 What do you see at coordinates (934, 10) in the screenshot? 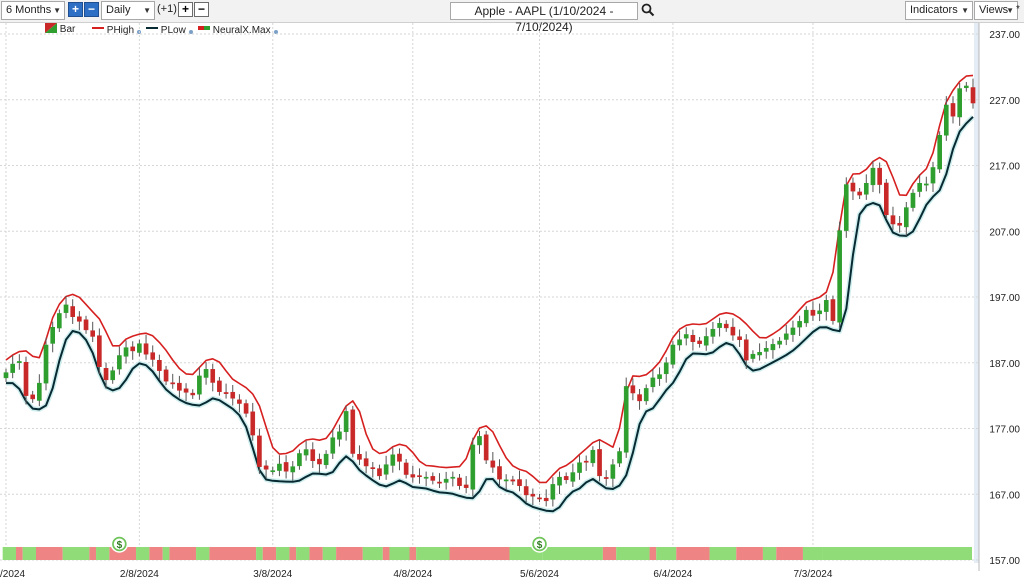
I see `indicators-label: Indicators` at bounding box center [934, 10].